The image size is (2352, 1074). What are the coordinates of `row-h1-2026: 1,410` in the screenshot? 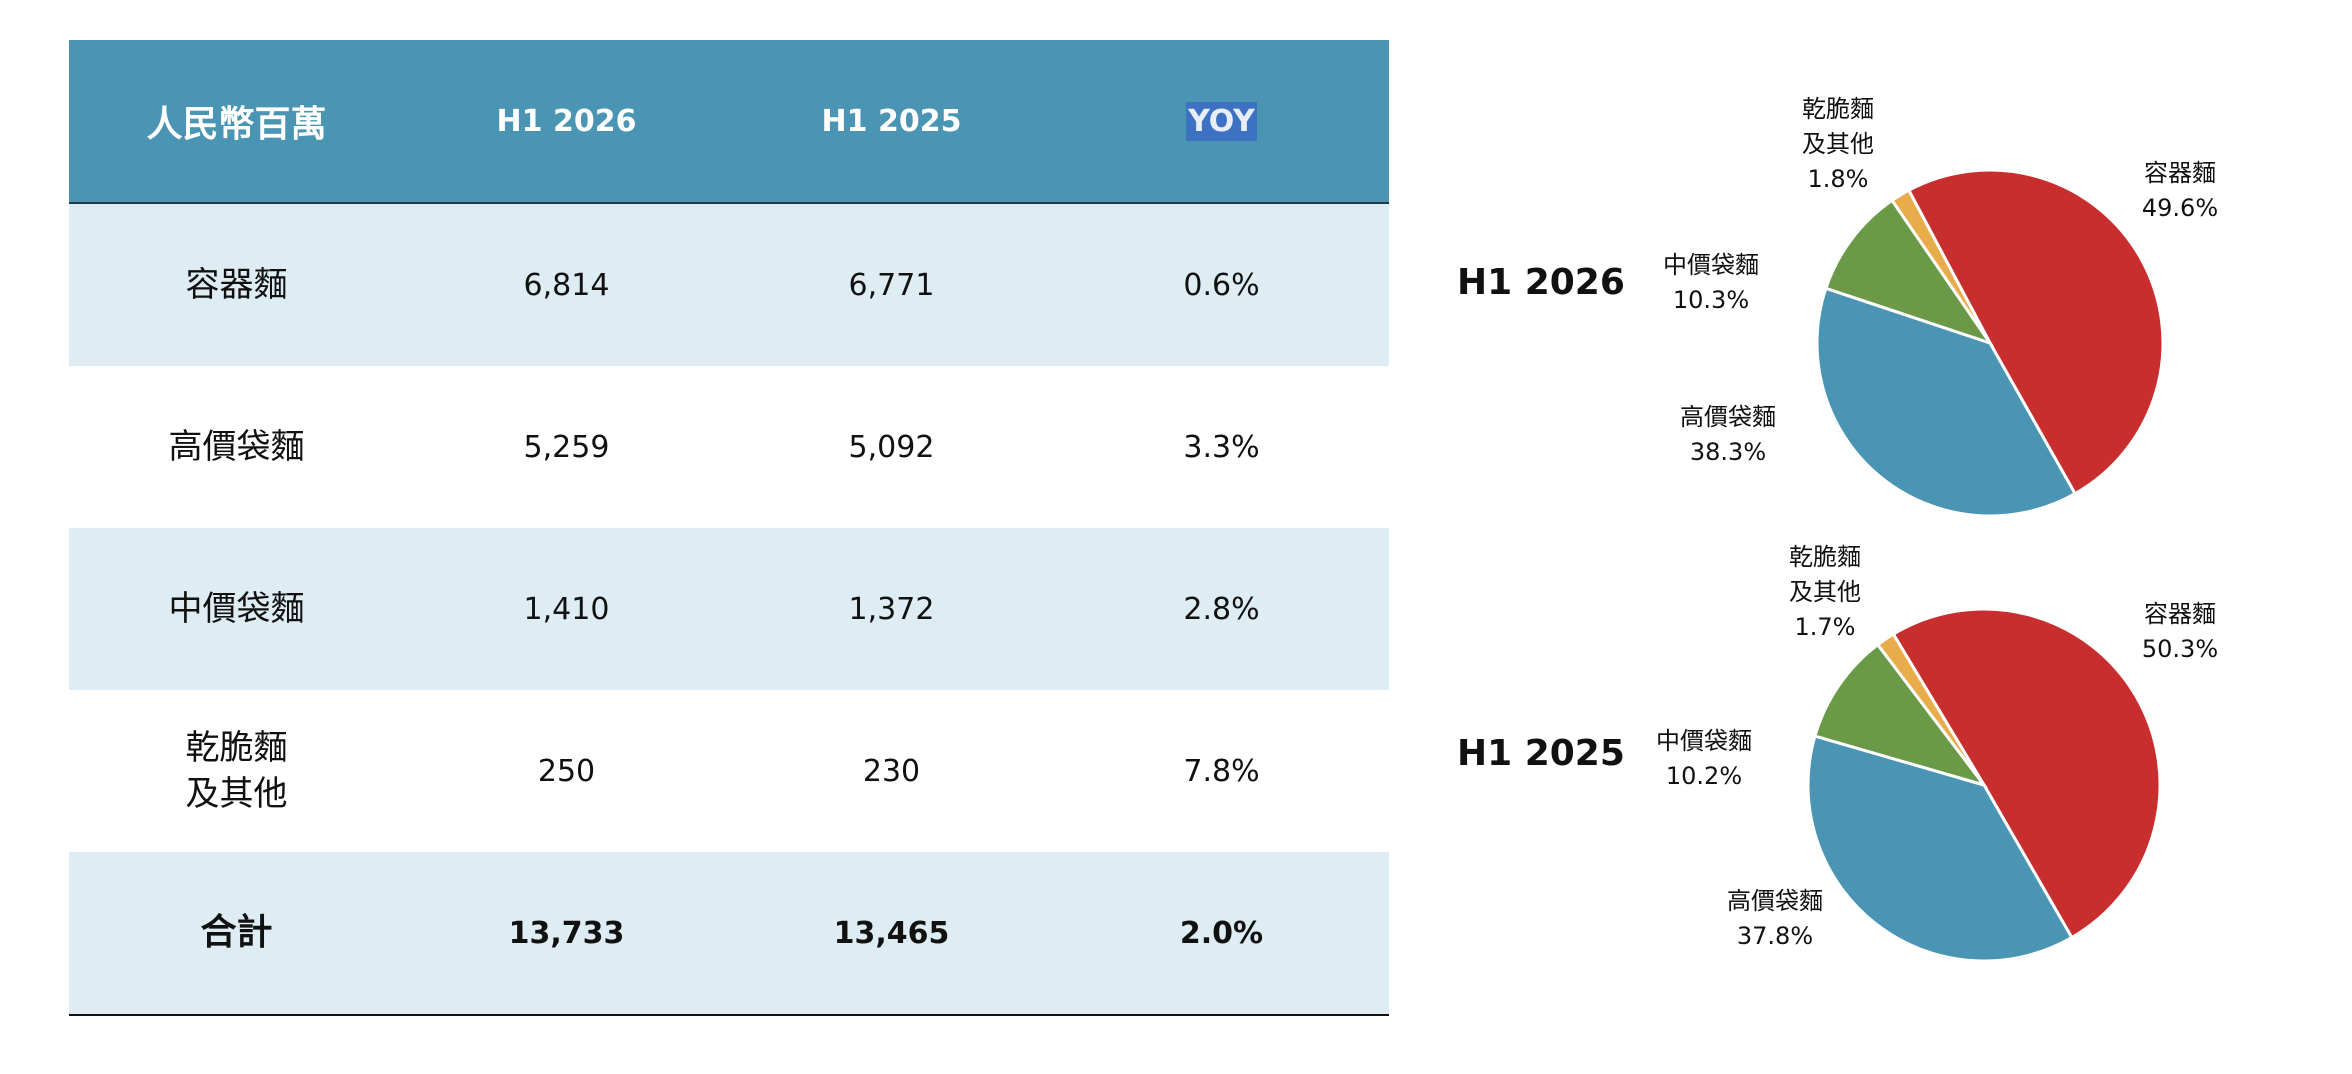 It's located at (566, 609).